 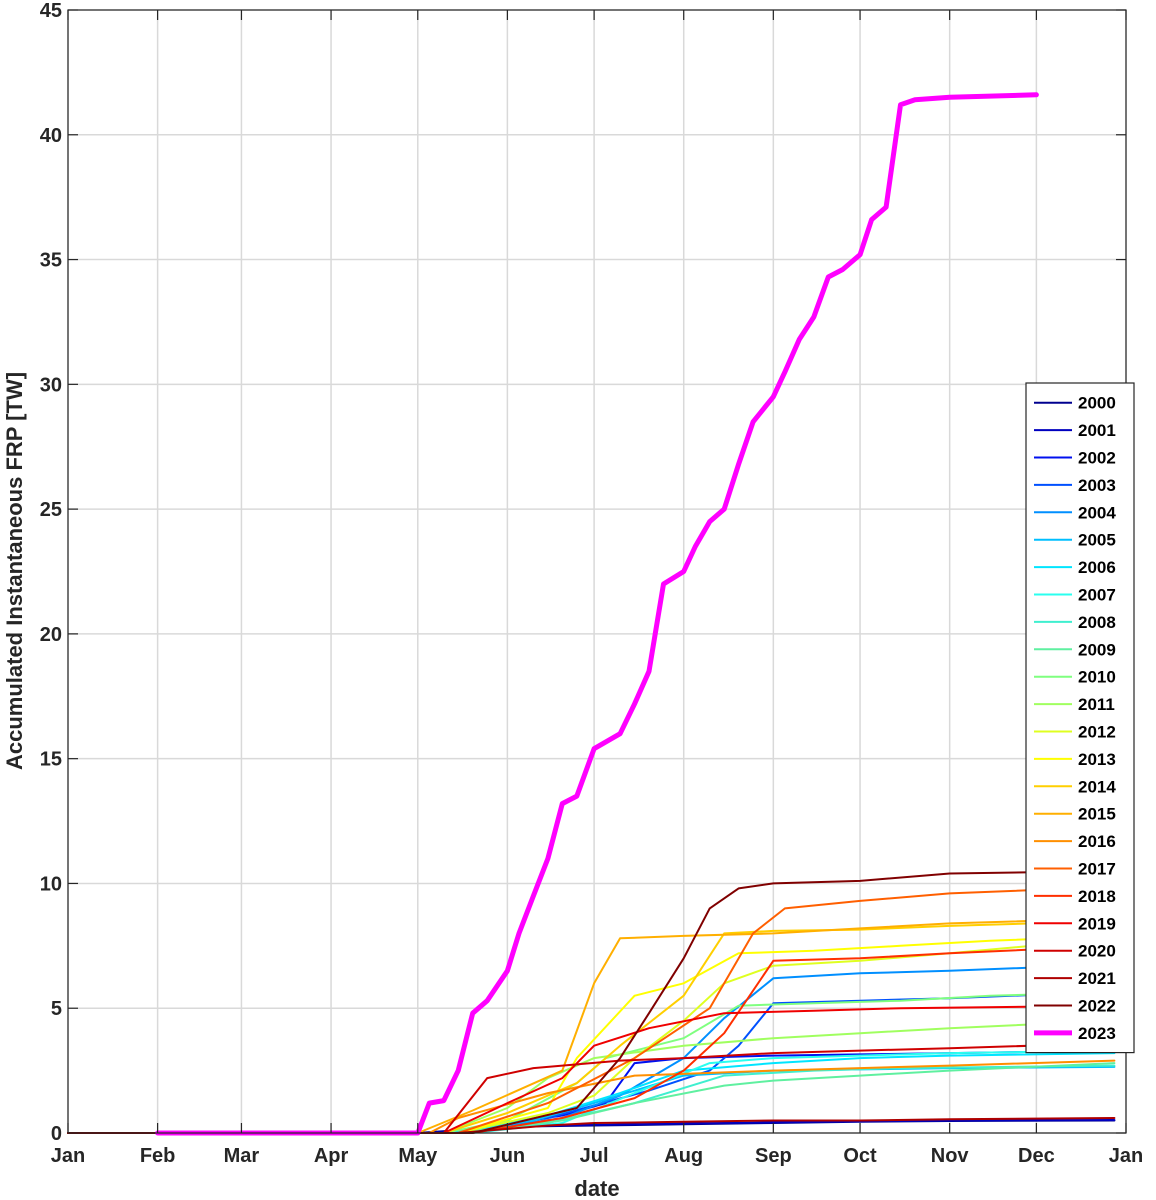 I want to click on legend-label-2019: 2019, so click(x=1097, y=923).